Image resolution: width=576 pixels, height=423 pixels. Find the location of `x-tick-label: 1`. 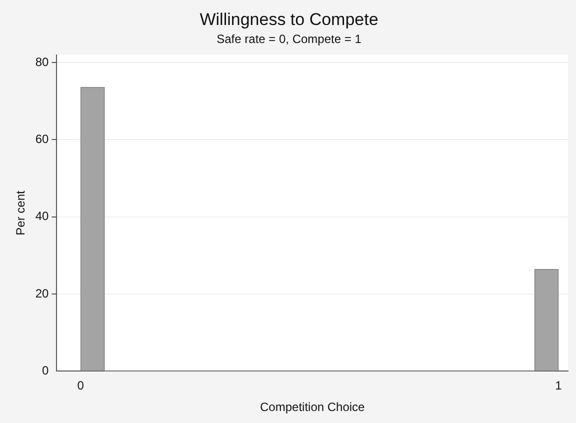

x-tick-label: 1 is located at coordinates (558, 385).